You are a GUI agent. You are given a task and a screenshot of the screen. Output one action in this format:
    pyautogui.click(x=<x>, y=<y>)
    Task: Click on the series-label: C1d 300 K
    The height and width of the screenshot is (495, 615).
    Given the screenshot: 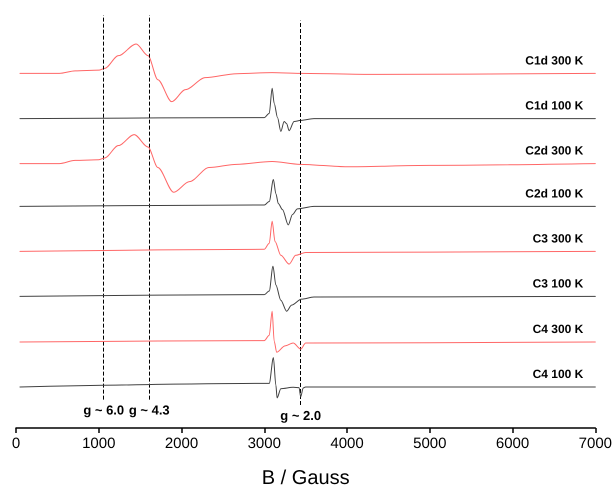 What is the action you would take?
    pyautogui.click(x=554, y=60)
    